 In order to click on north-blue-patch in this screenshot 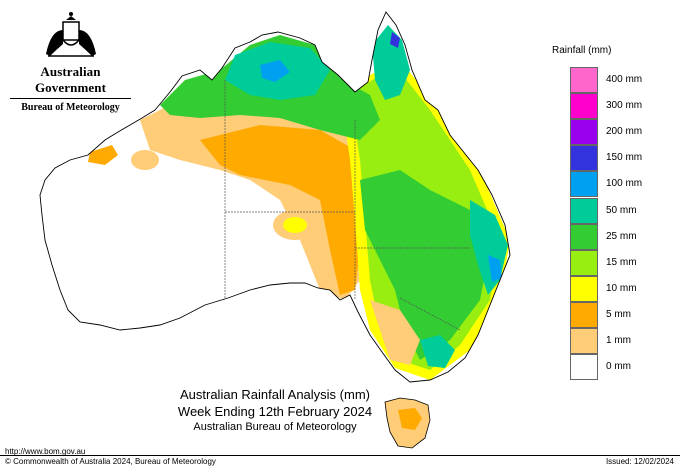, I will do `click(275, 71)`.